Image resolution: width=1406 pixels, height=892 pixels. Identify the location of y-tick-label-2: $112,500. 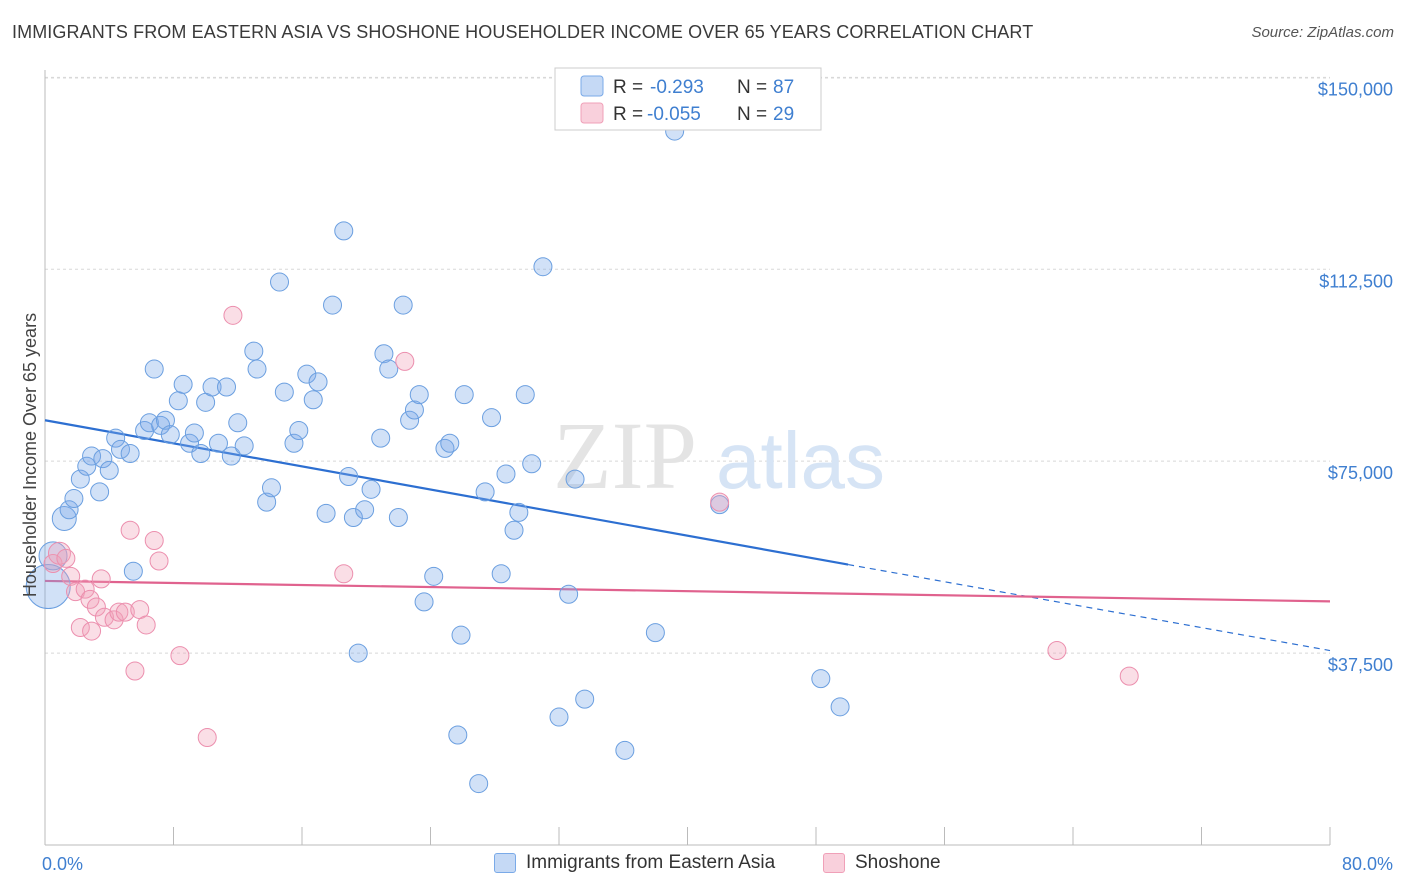
(1356, 281).